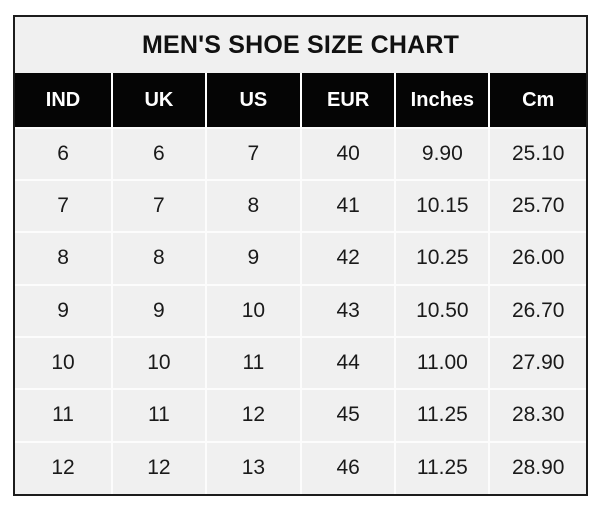  Describe the element at coordinates (442, 153) in the screenshot. I see `cell-inches: 9.90` at that location.